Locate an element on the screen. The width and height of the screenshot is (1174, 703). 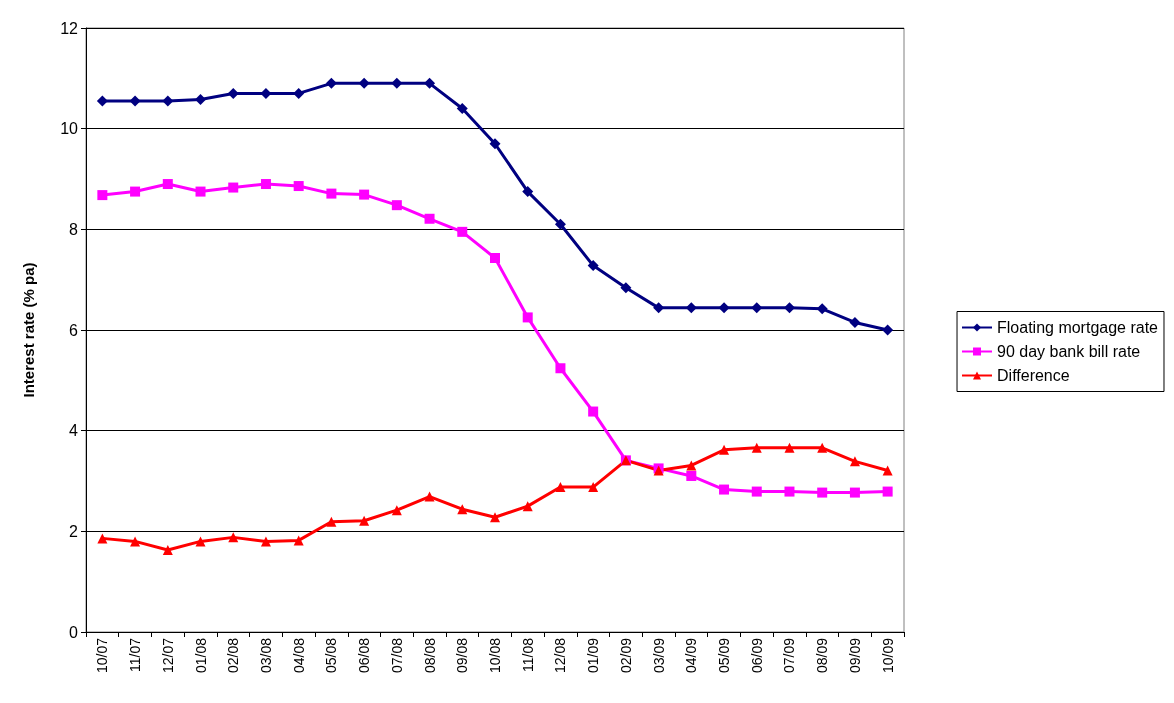
y-tick-label: 2 is located at coordinates (74, 531).